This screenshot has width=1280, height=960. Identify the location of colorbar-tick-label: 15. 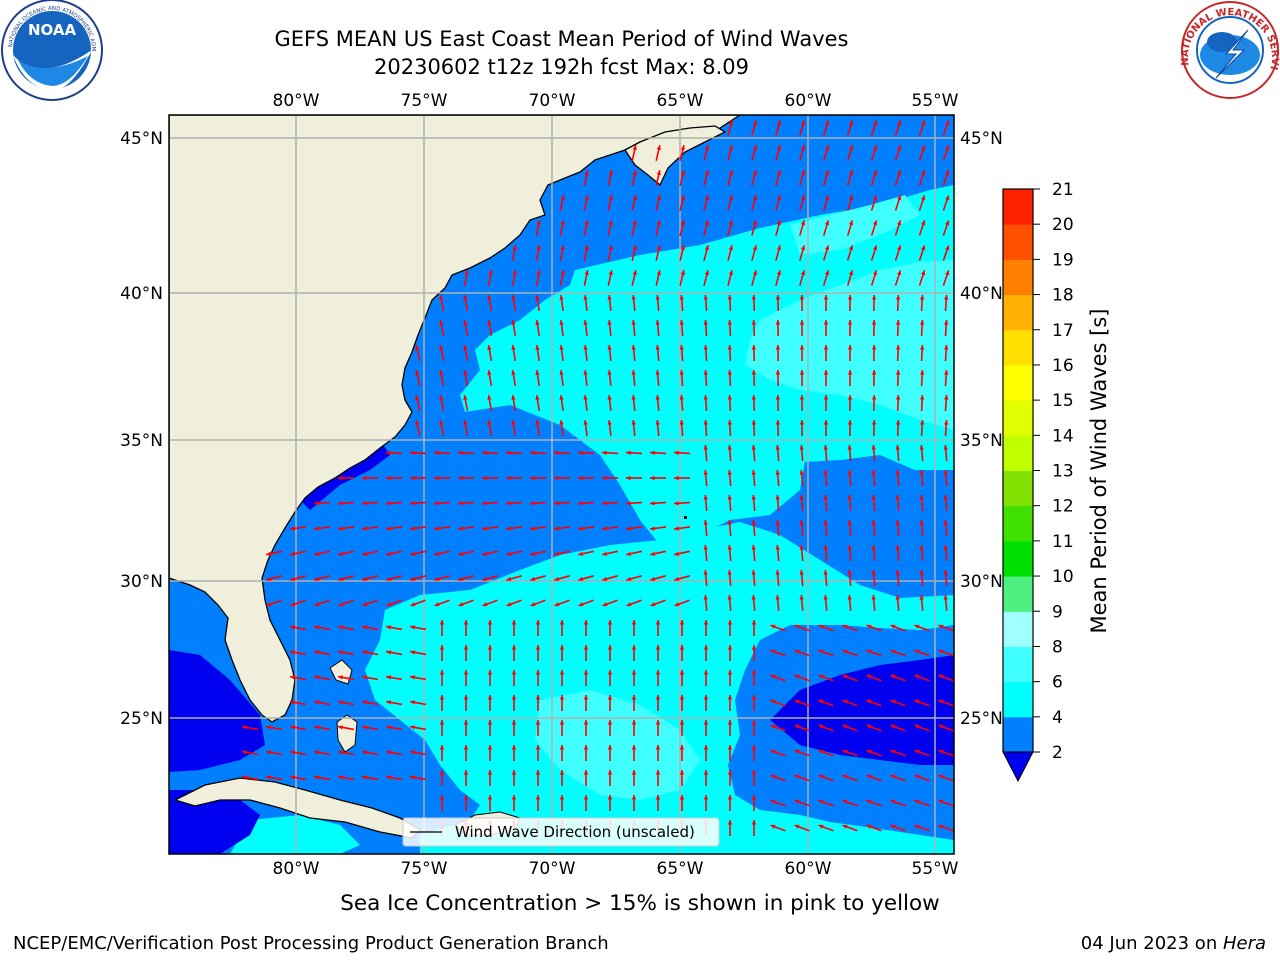
(1063, 401).